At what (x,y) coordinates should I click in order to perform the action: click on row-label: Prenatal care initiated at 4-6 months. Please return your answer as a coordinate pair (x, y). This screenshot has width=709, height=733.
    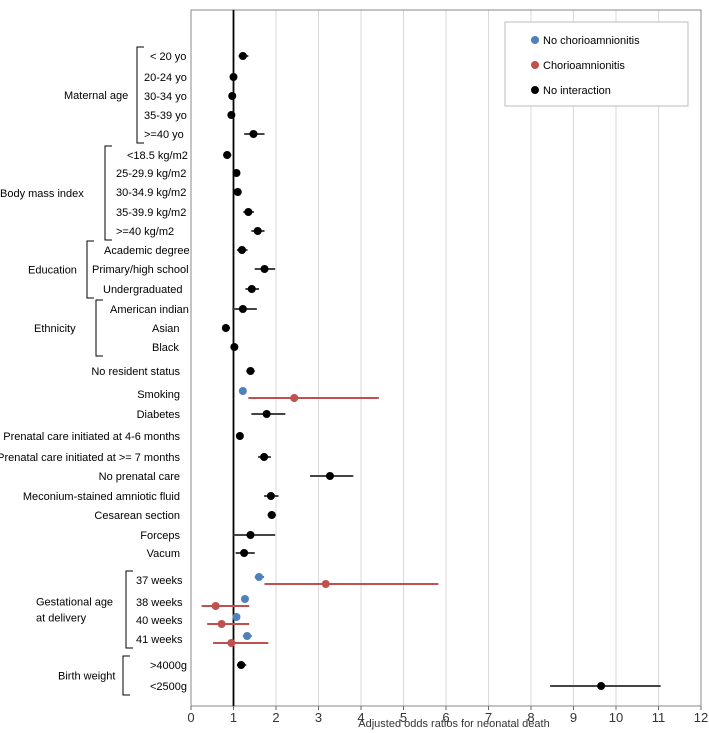
    Looking at the image, I should click on (91, 437).